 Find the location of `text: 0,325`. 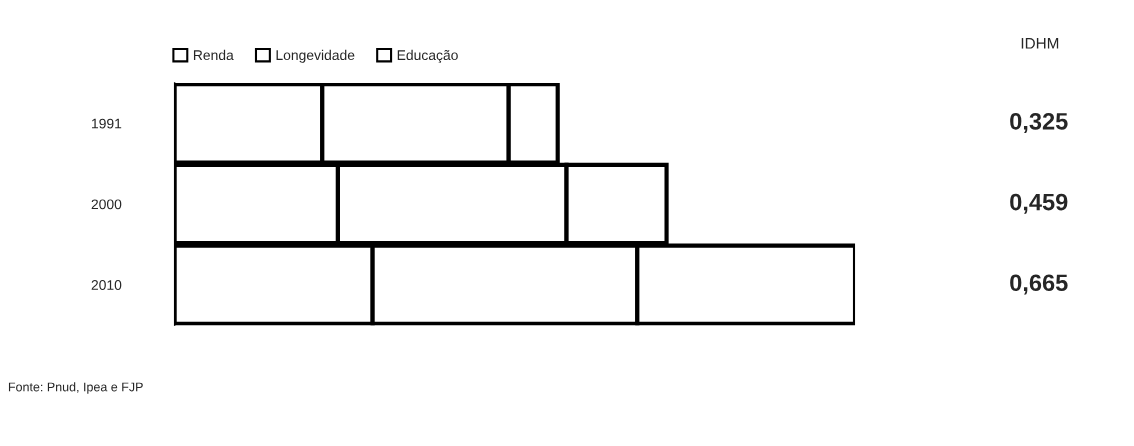

text: 0,325 is located at coordinates (1039, 123).